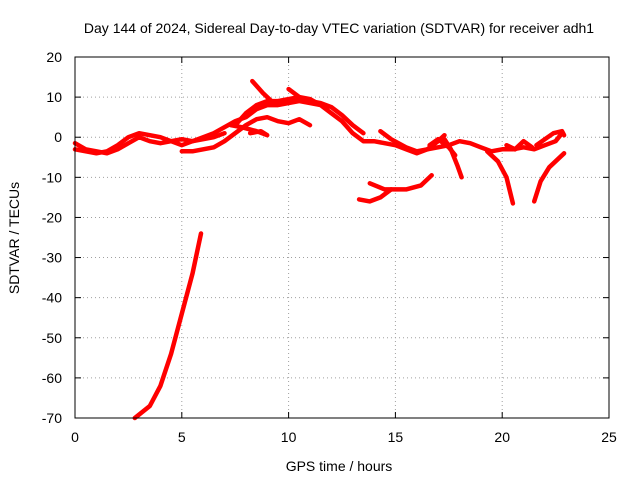 The width and height of the screenshot is (640, 480). I want to click on y-axis-label: SDTVAR / TECUs, so click(14, 238).